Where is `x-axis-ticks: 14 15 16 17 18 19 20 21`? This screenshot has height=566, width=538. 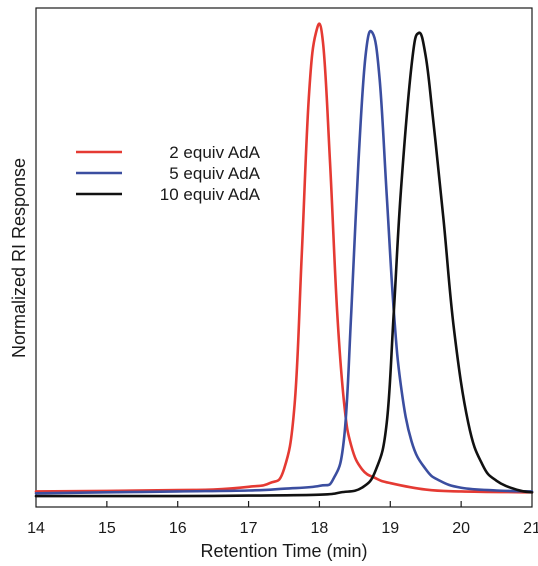 x-axis-ticks: 14 15 16 17 18 19 20 21 is located at coordinates (282, 519).